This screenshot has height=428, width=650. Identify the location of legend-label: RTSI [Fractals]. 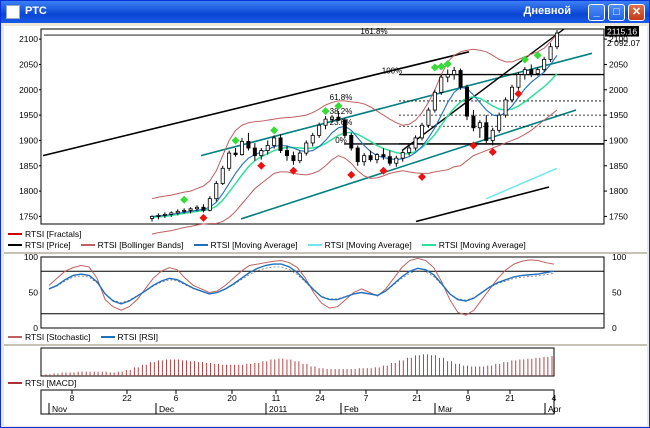
(53, 234).